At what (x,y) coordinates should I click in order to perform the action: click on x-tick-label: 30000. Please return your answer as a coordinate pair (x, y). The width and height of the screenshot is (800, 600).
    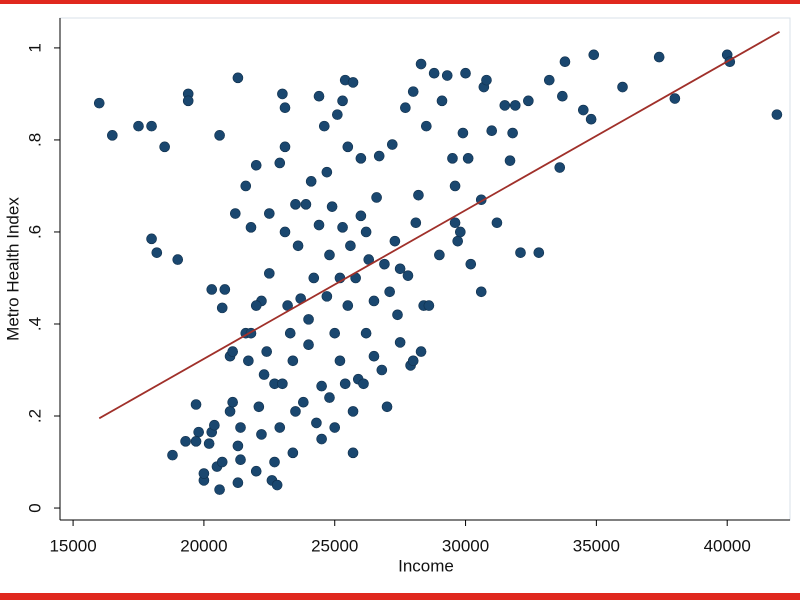
    Looking at the image, I should click on (465, 545).